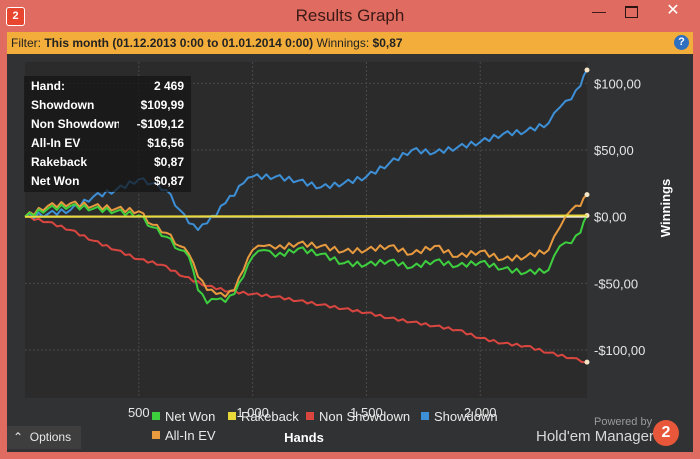 The image size is (700, 459). I want to click on stat-label: All-In EV, so click(56, 143).